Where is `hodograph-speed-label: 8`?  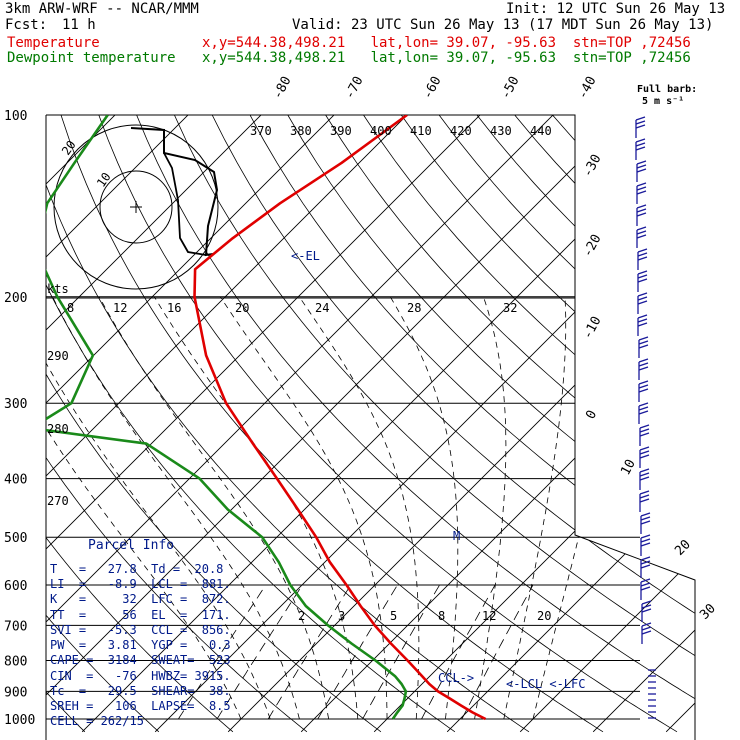
hodograph-speed-label: 8 is located at coordinates (70, 308).